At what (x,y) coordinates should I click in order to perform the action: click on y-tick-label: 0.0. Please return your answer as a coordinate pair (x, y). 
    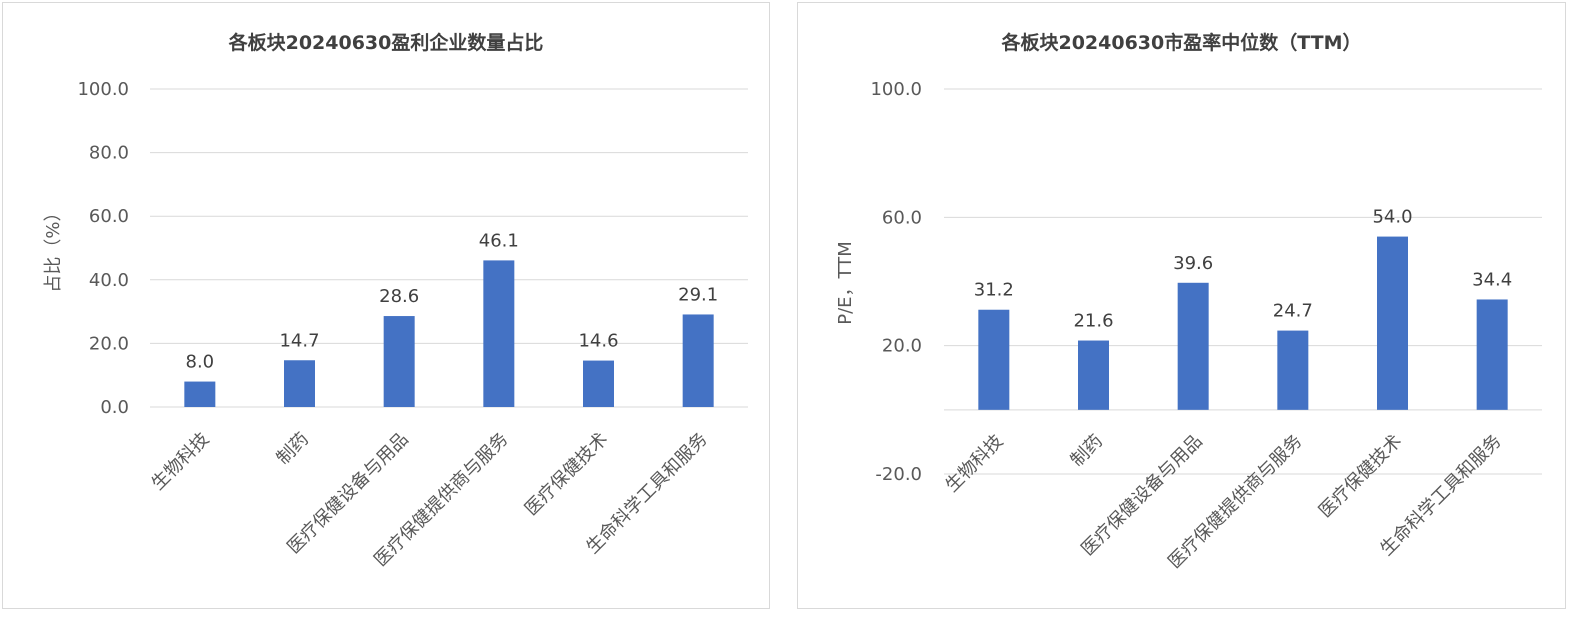
    Looking at the image, I should click on (114, 407).